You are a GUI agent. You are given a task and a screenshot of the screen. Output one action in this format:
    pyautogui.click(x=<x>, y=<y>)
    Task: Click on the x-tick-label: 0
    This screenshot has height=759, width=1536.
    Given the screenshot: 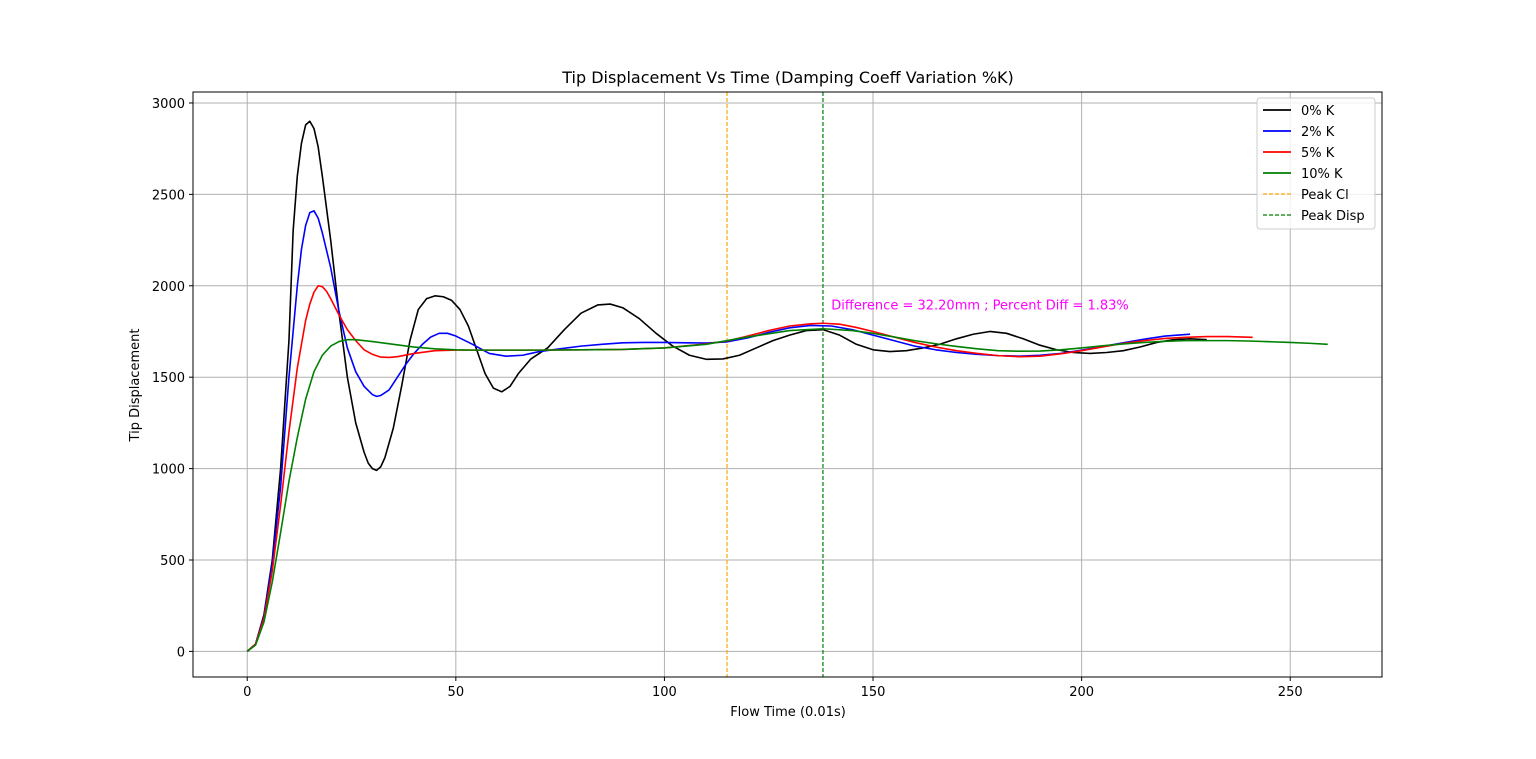 What is the action you would take?
    pyautogui.click(x=247, y=692)
    